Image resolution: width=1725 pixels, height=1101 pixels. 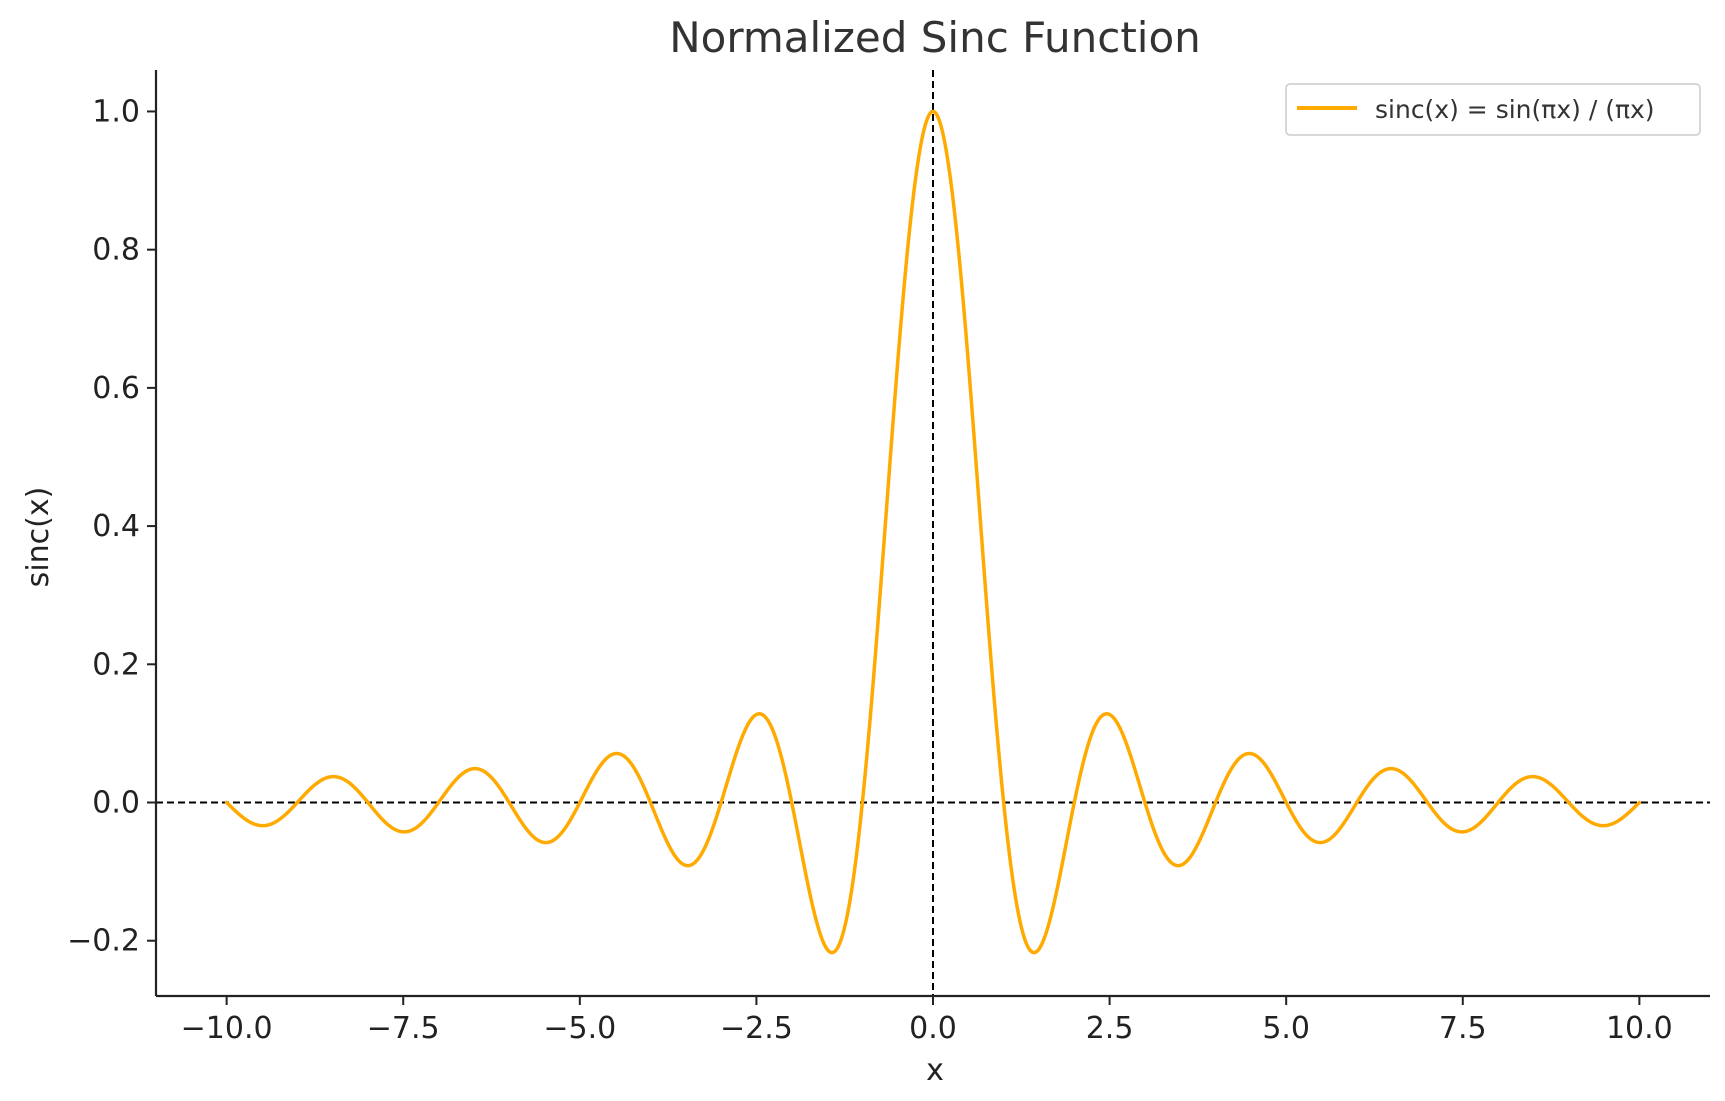 I want to click on legend-entry-label: sinc(x) = sin(πx) / (πx), so click(x=1515, y=109).